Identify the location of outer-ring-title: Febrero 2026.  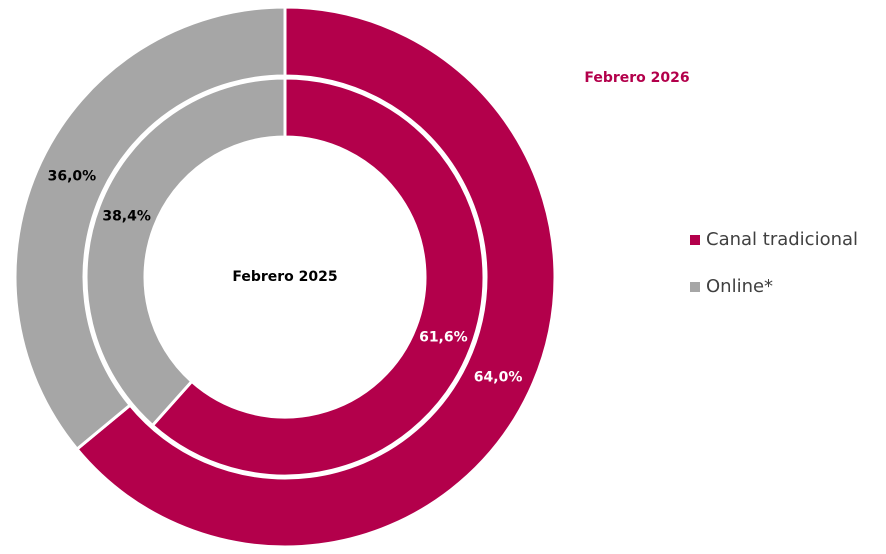
(636, 78).